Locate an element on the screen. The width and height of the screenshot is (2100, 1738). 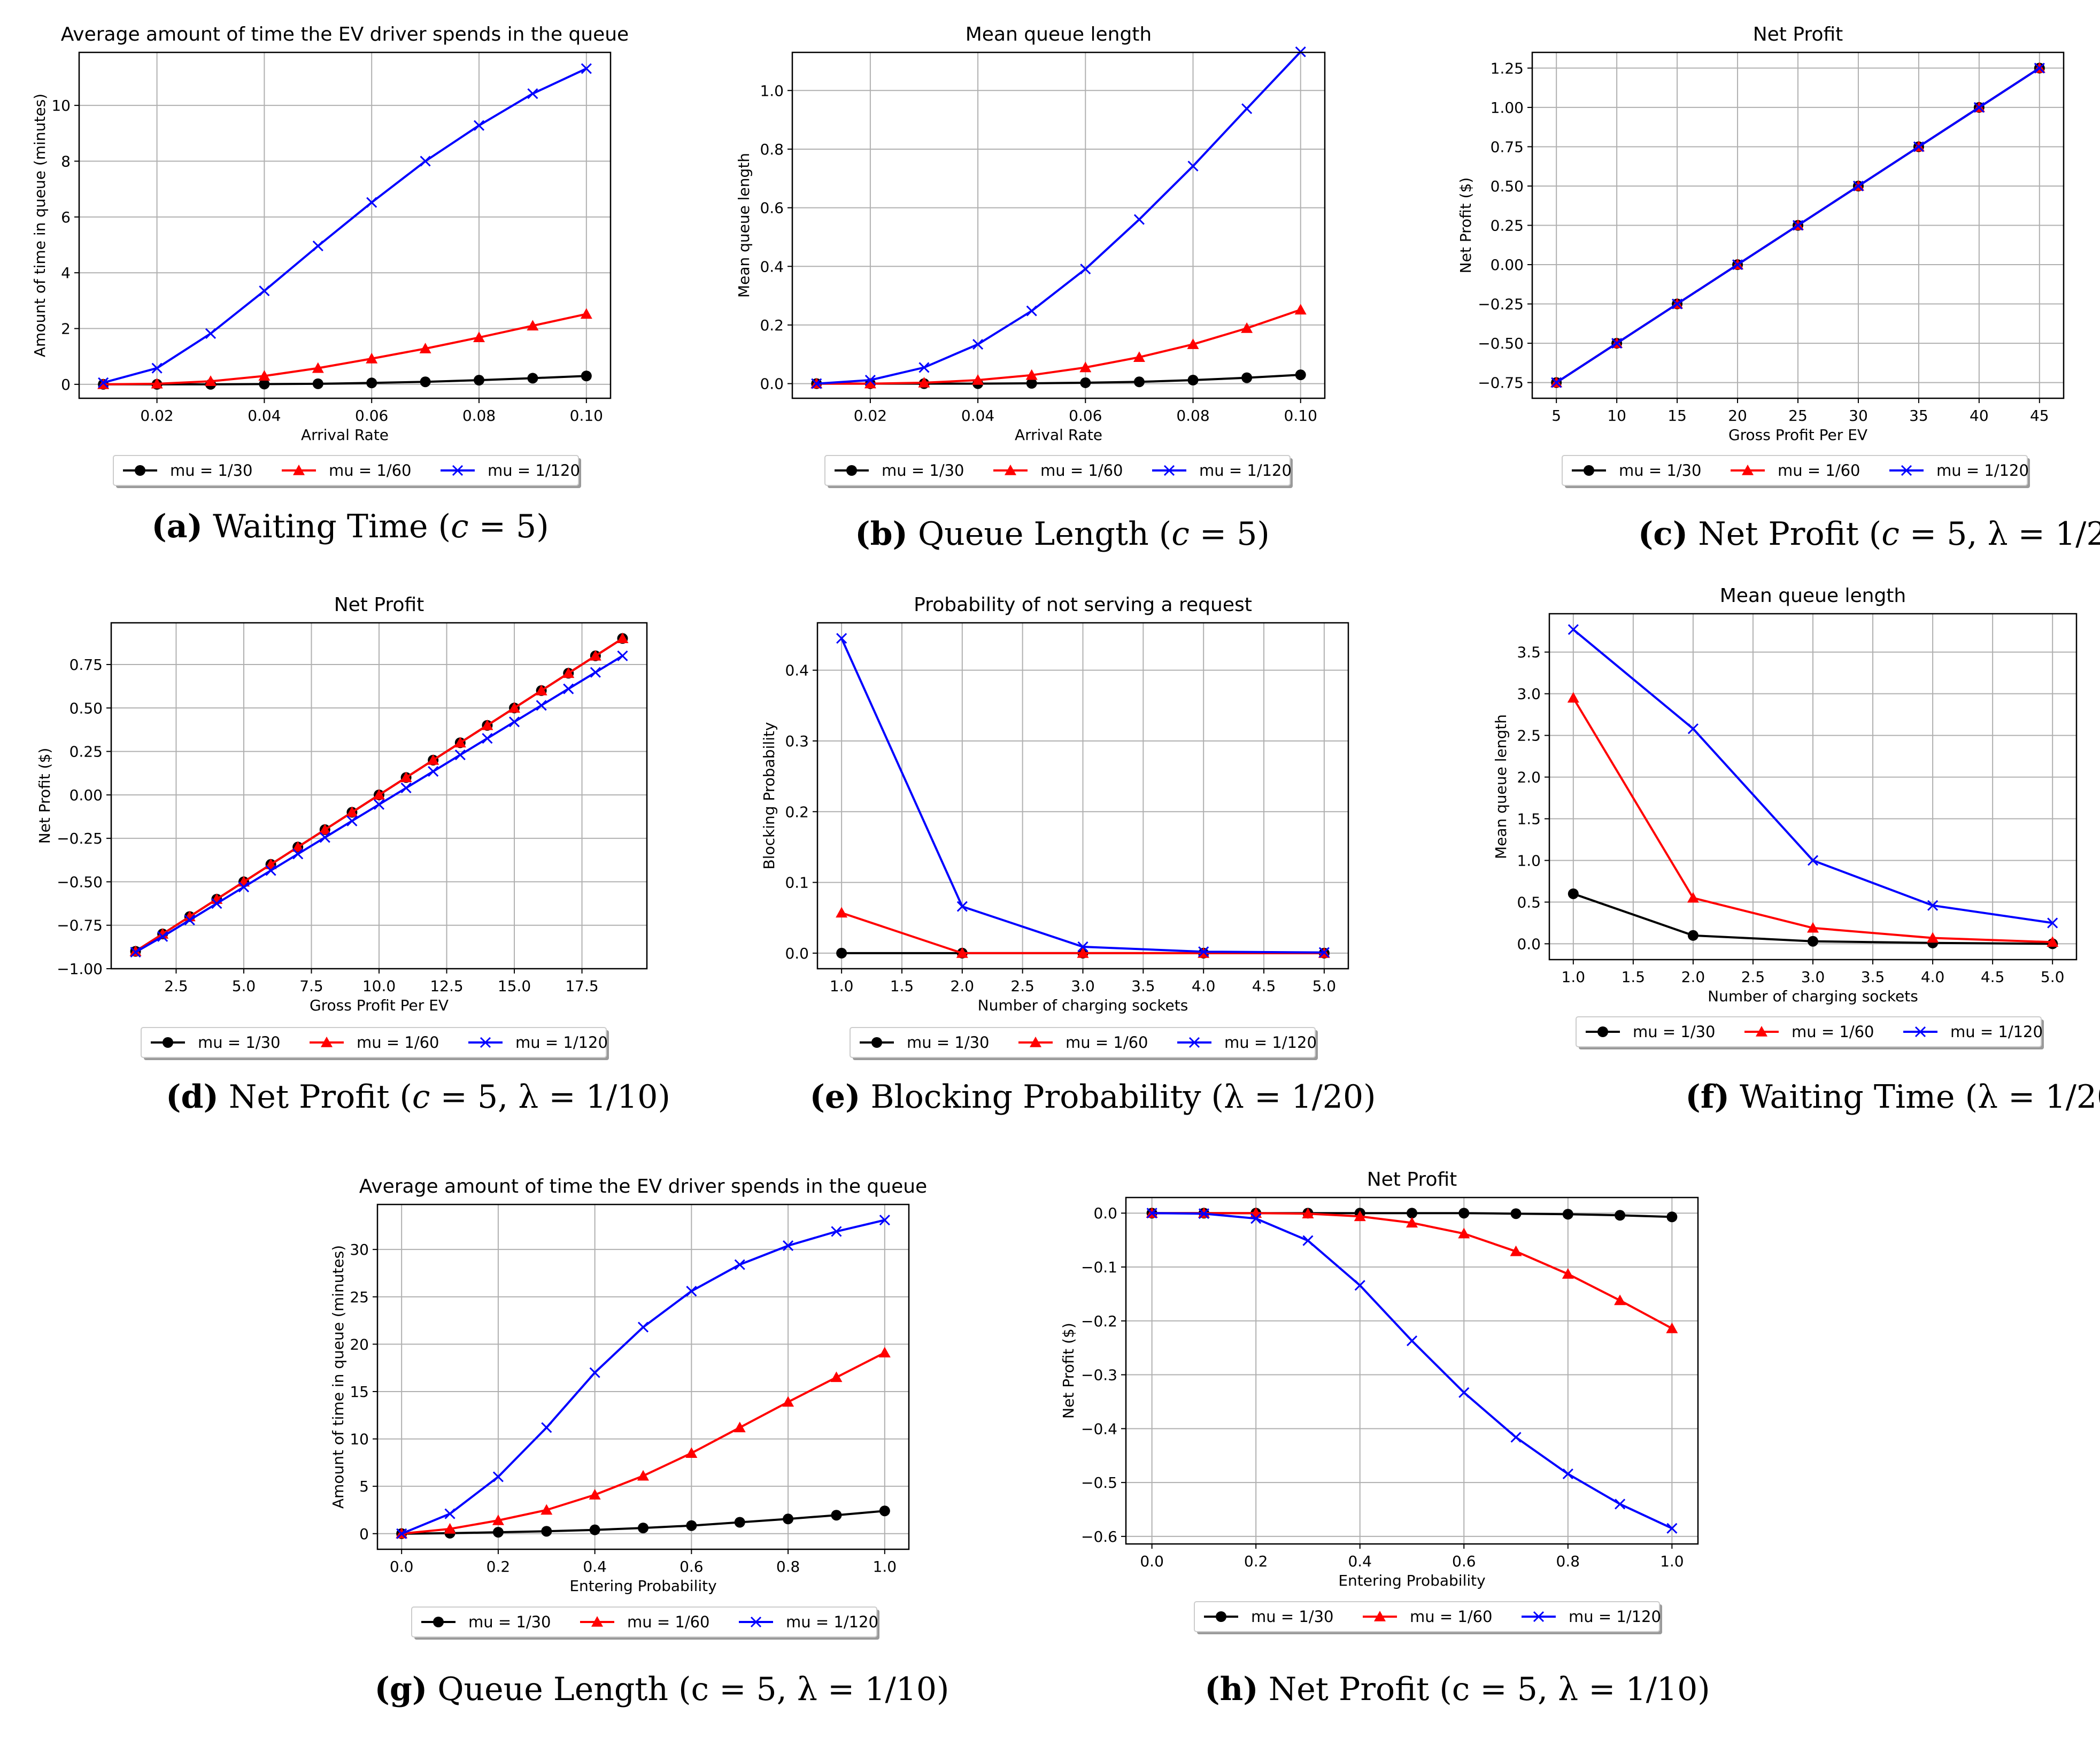
panel-caption: (h) Net Profit (c = 5, λ = 1/10) is located at coordinates (1457, 1690).